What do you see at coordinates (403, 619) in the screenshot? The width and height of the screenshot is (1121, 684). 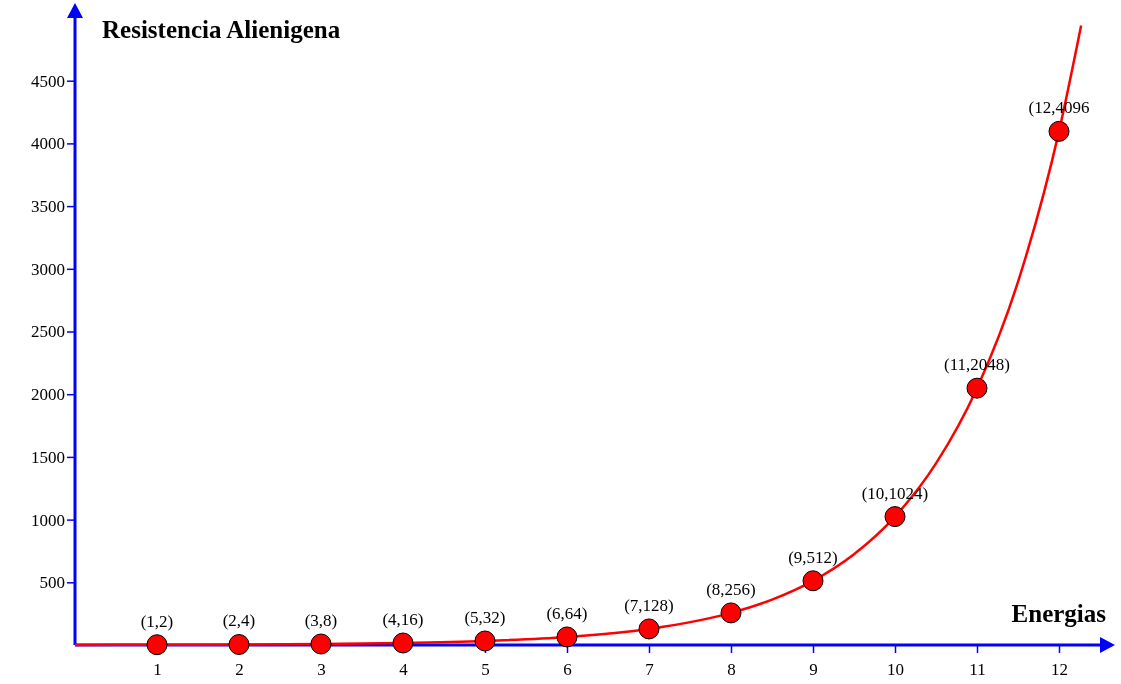 I see `annotation: (4,16)` at bounding box center [403, 619].